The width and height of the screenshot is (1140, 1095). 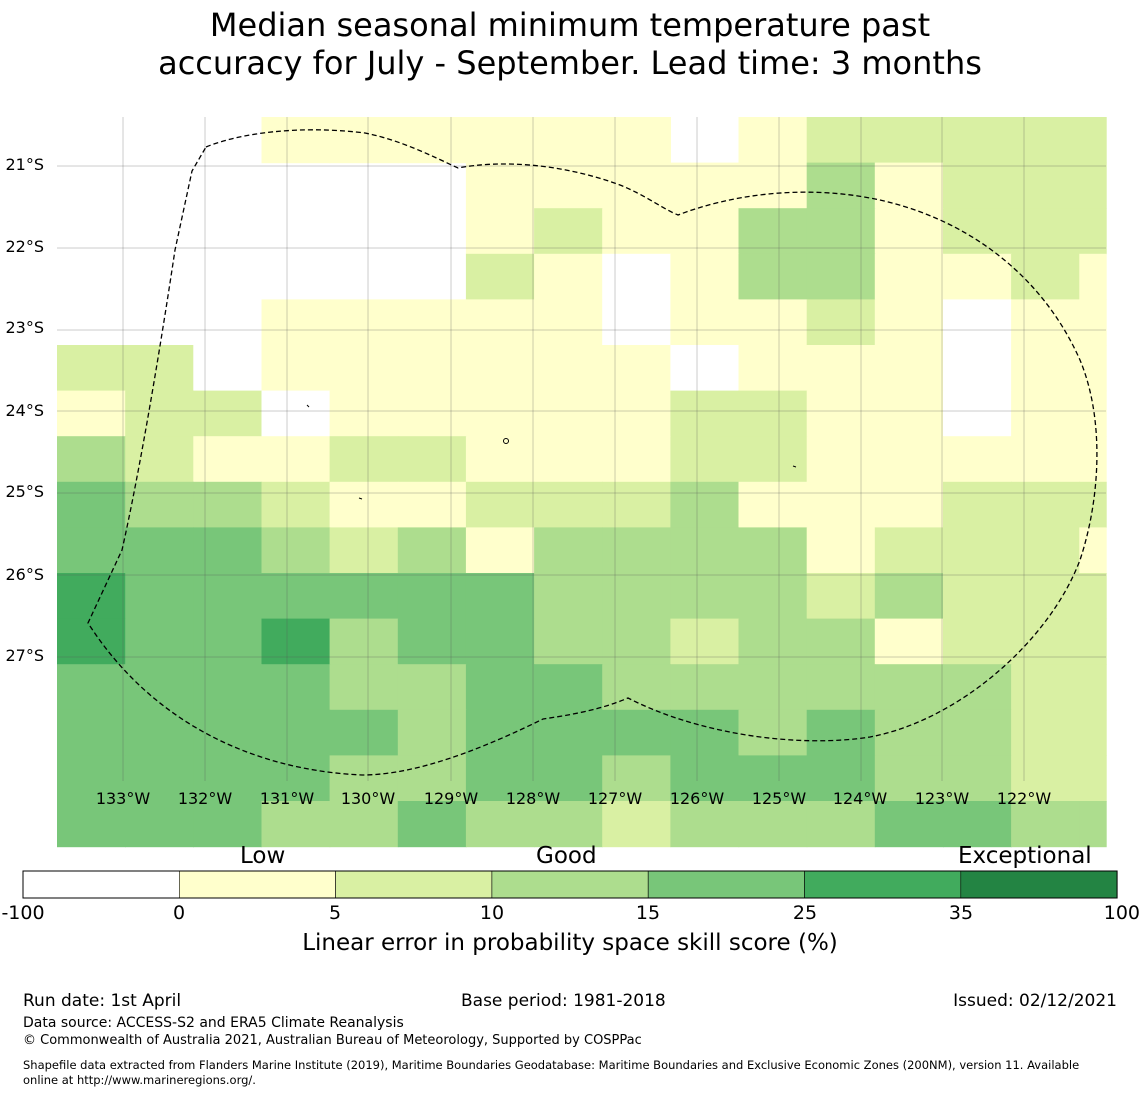 I want to click on lat-label: 24°S, so click(x=24, y=410).